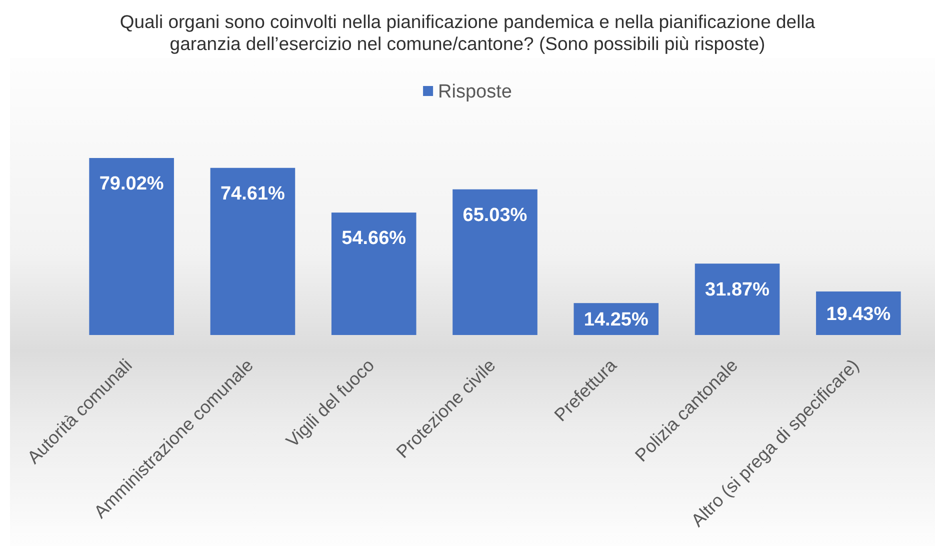 Image resolution: width=935 pixels, height=552 pixels. Describe the element at coordinates (858, 314) in the screenshot. I see `data-label: 19.43%` at that location.